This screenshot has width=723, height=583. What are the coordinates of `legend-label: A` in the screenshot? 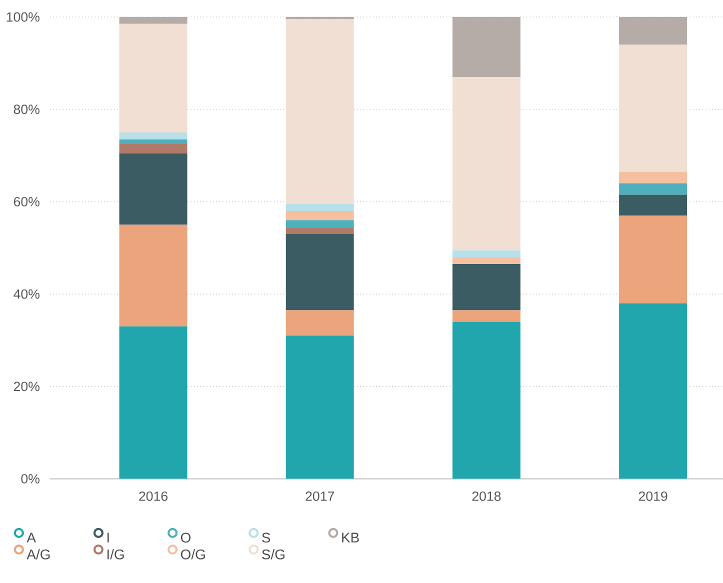 It's located at (31, 537).